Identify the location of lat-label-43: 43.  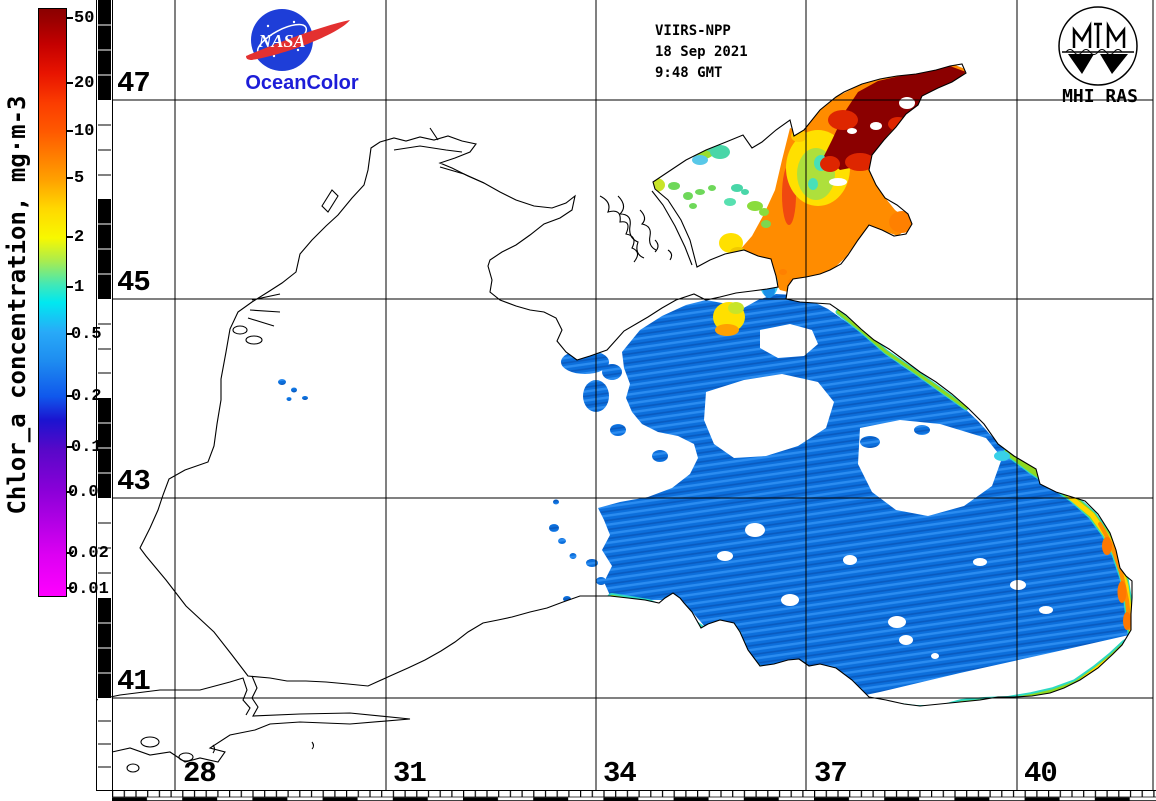
(134, 481).